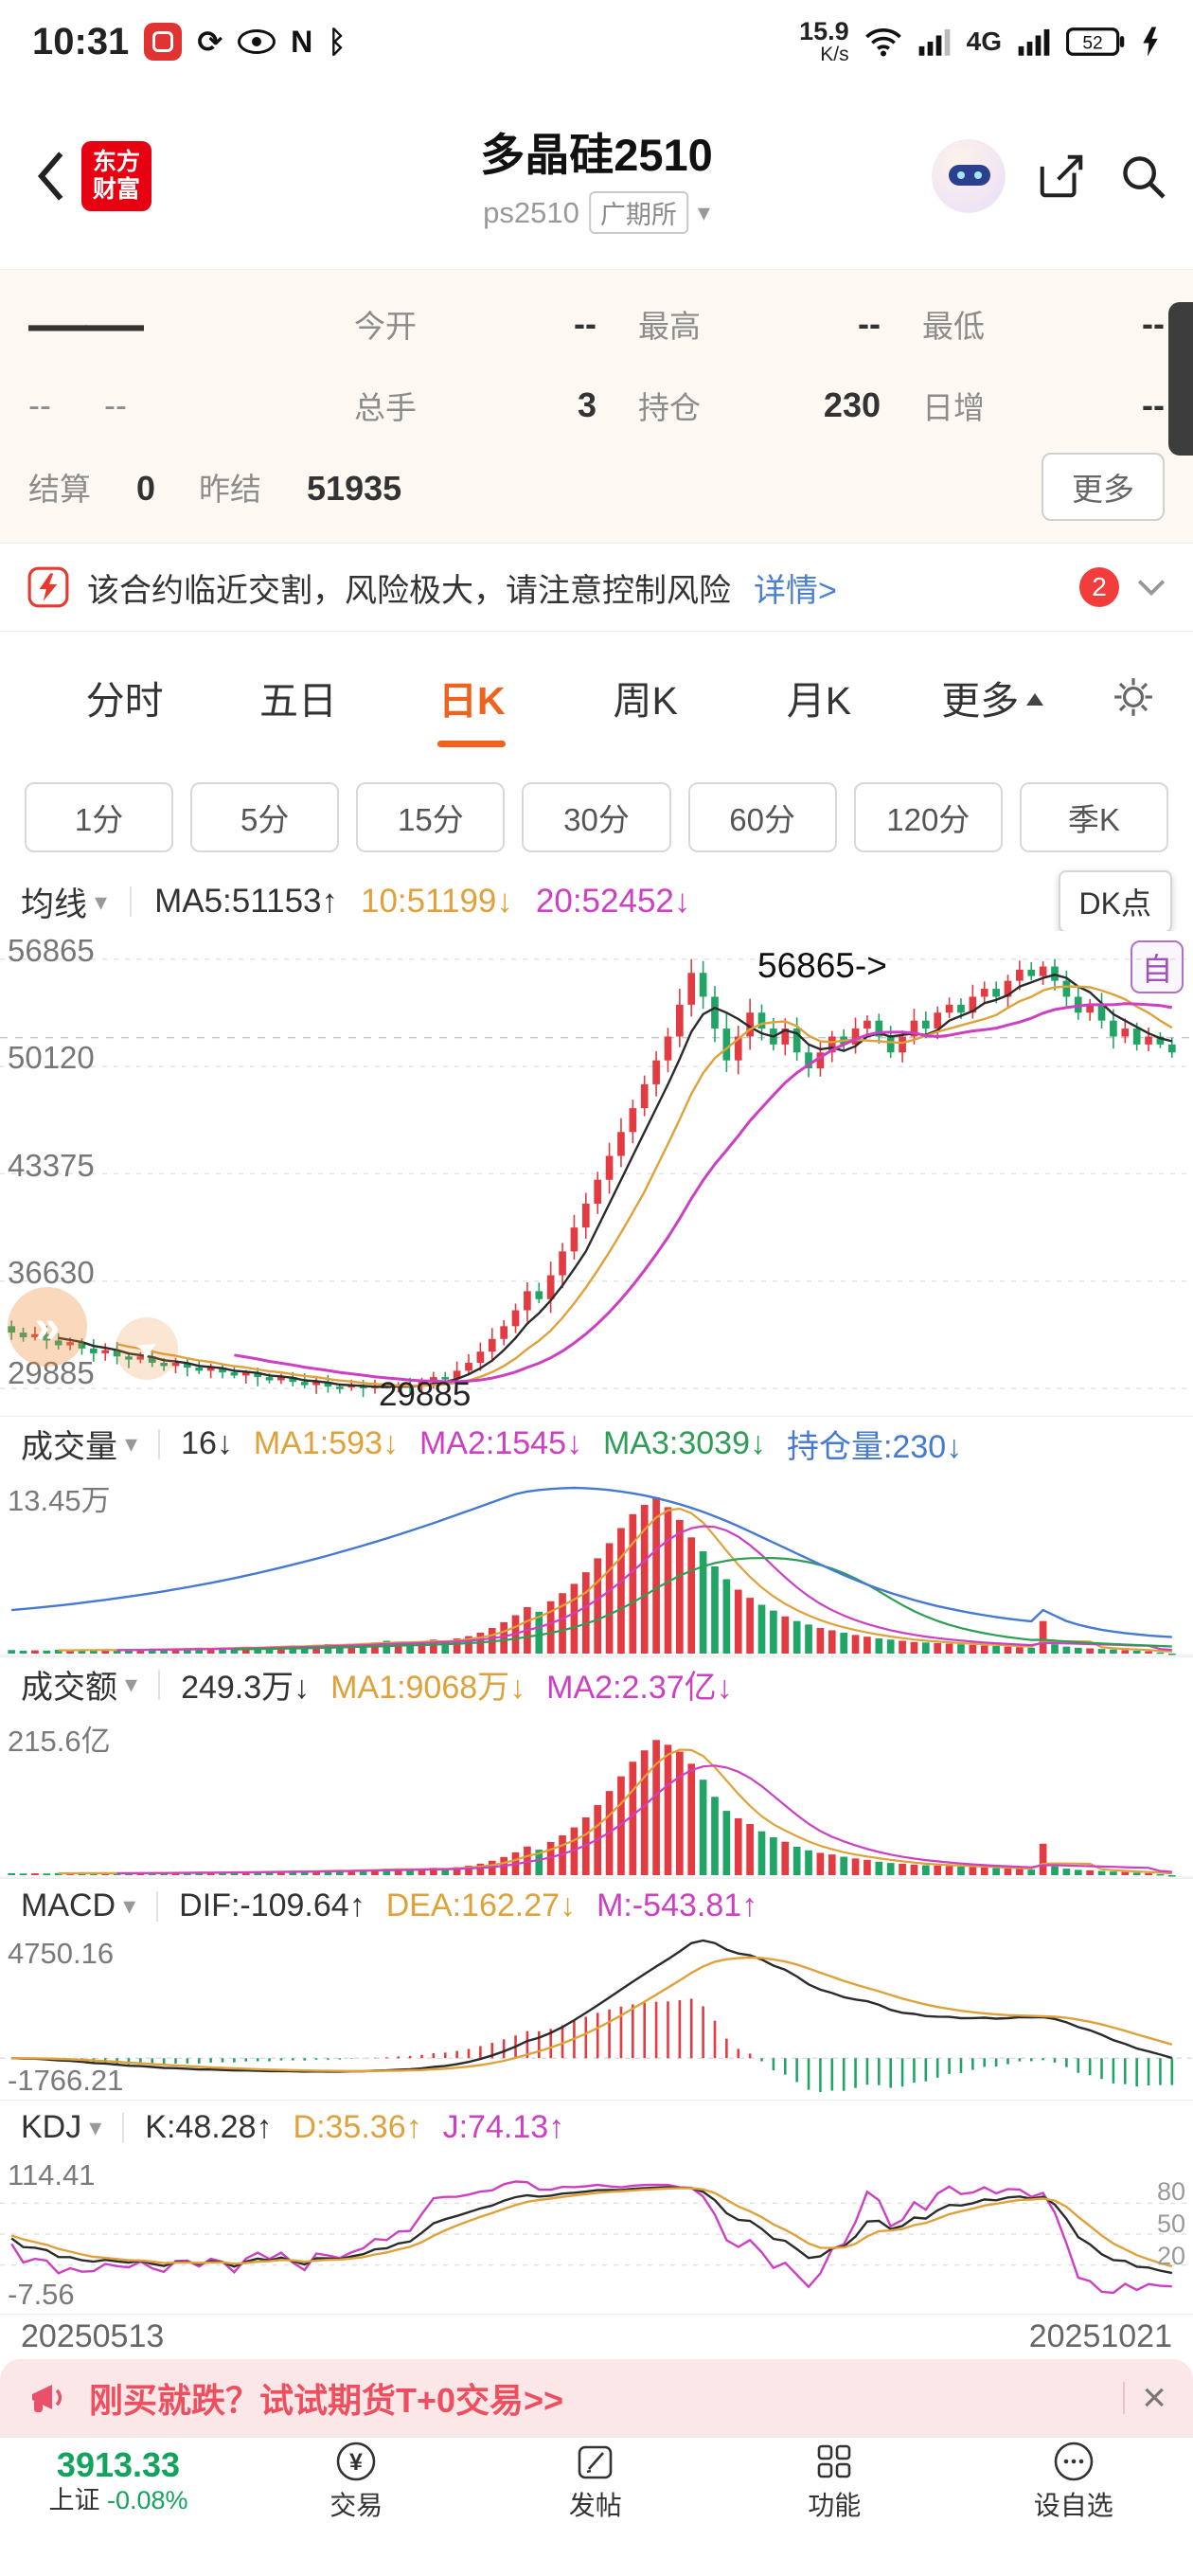 This screenshot has width=1193, height=2576. Describe the element at coordinates (1061, 176) in the screenshot. I see `share-icon` at that location.